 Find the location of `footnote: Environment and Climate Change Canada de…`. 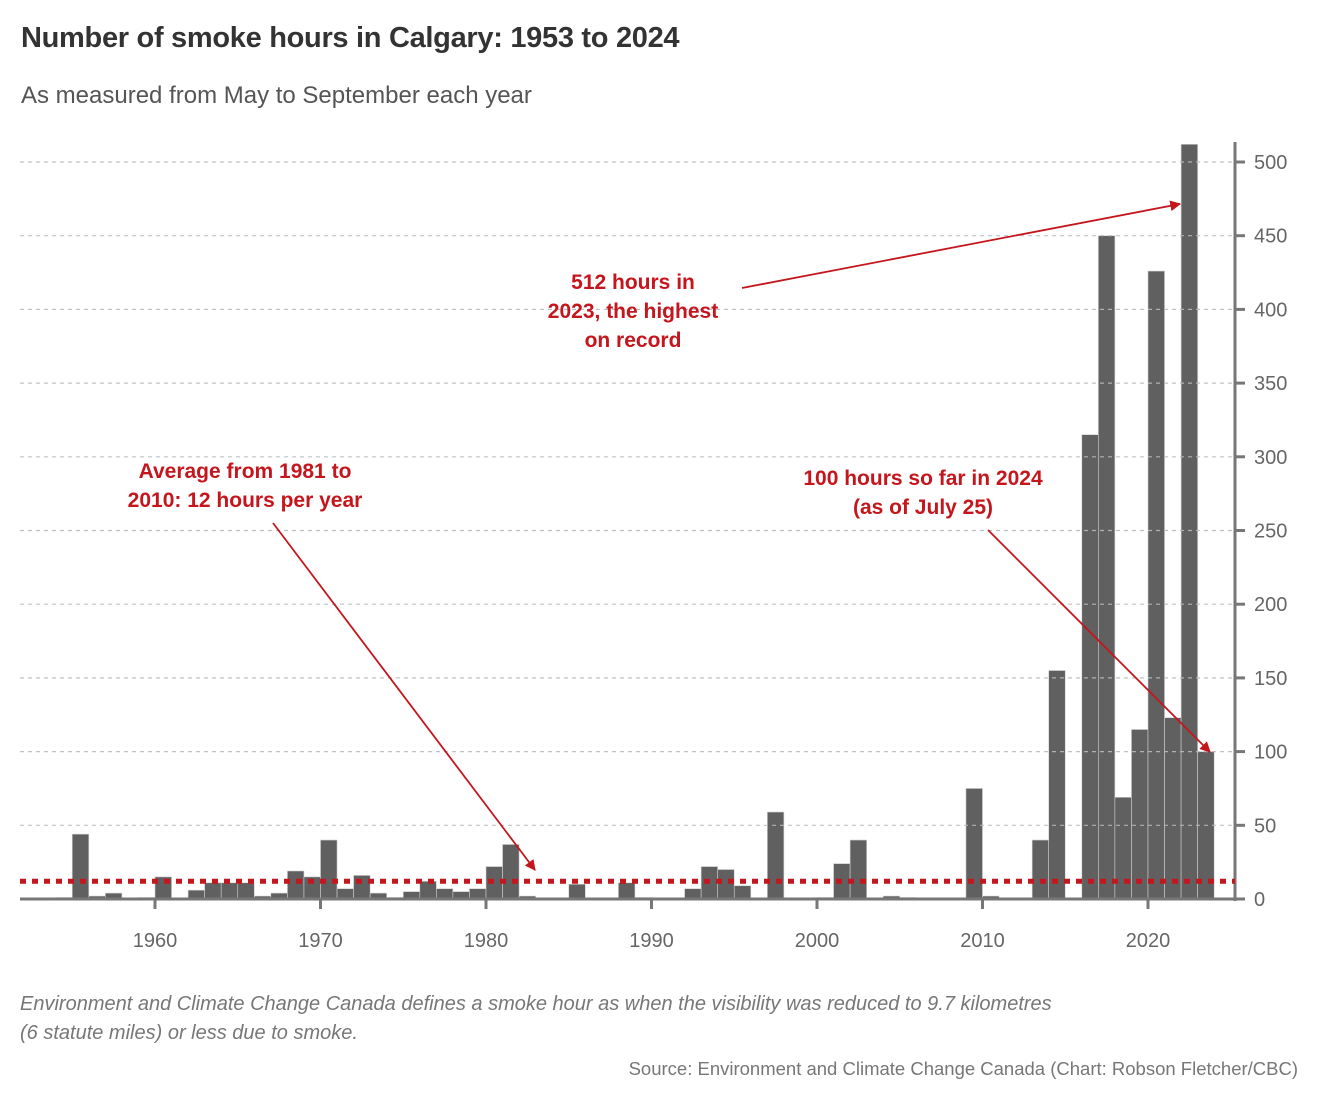

footnote: Environment and Climate Change Canada de… is located at coordinates (660, 1019).